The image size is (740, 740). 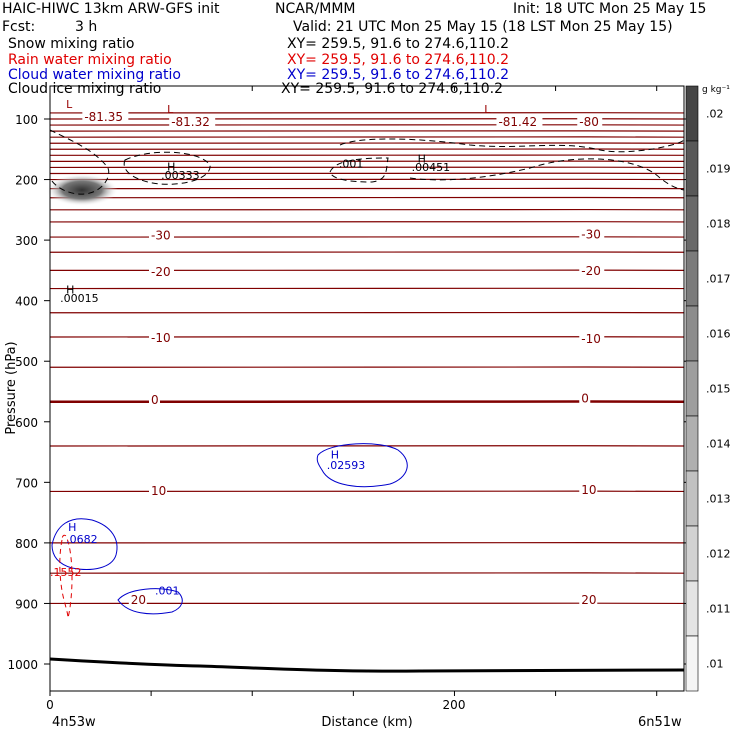 What do you see at coordinates (718, 389) in the screenshot?
I see `colorbar-label: .015` at bounding box center [718, 389].